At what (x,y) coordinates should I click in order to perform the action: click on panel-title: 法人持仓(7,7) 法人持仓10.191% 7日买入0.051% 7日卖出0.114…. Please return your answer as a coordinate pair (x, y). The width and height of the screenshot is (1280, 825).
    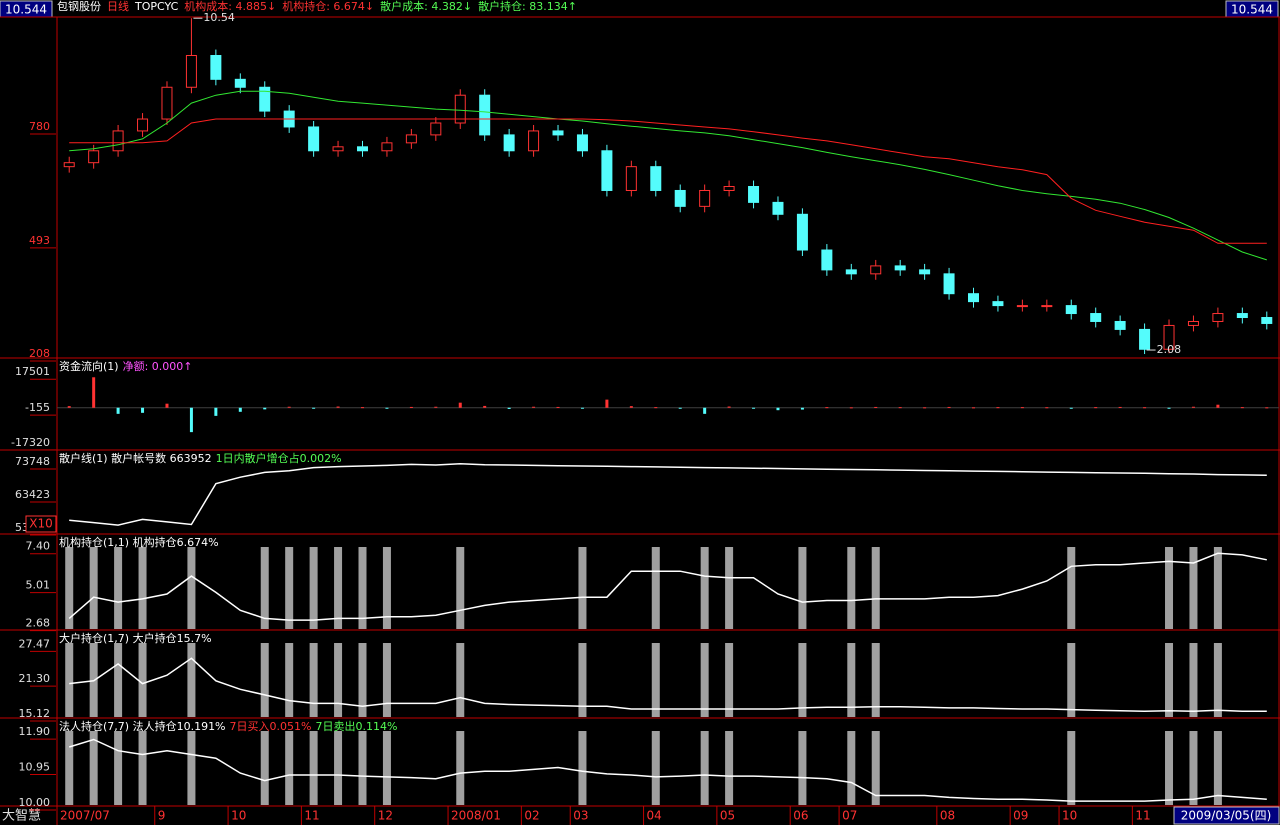
    Looking at the image, I should click on (228, 726).